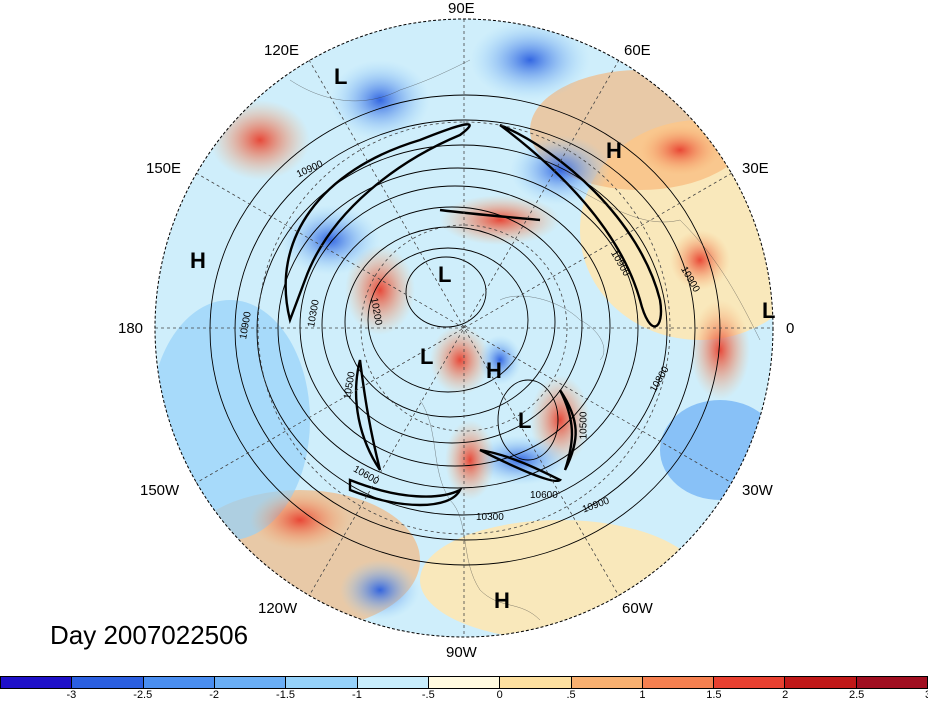 The height and width of the screenshot is (702, 928). What do you see at coordinates (214, 695) in the screenshot?
I see `colorbar-tick-label: -2` at bounding box center [214, 695].